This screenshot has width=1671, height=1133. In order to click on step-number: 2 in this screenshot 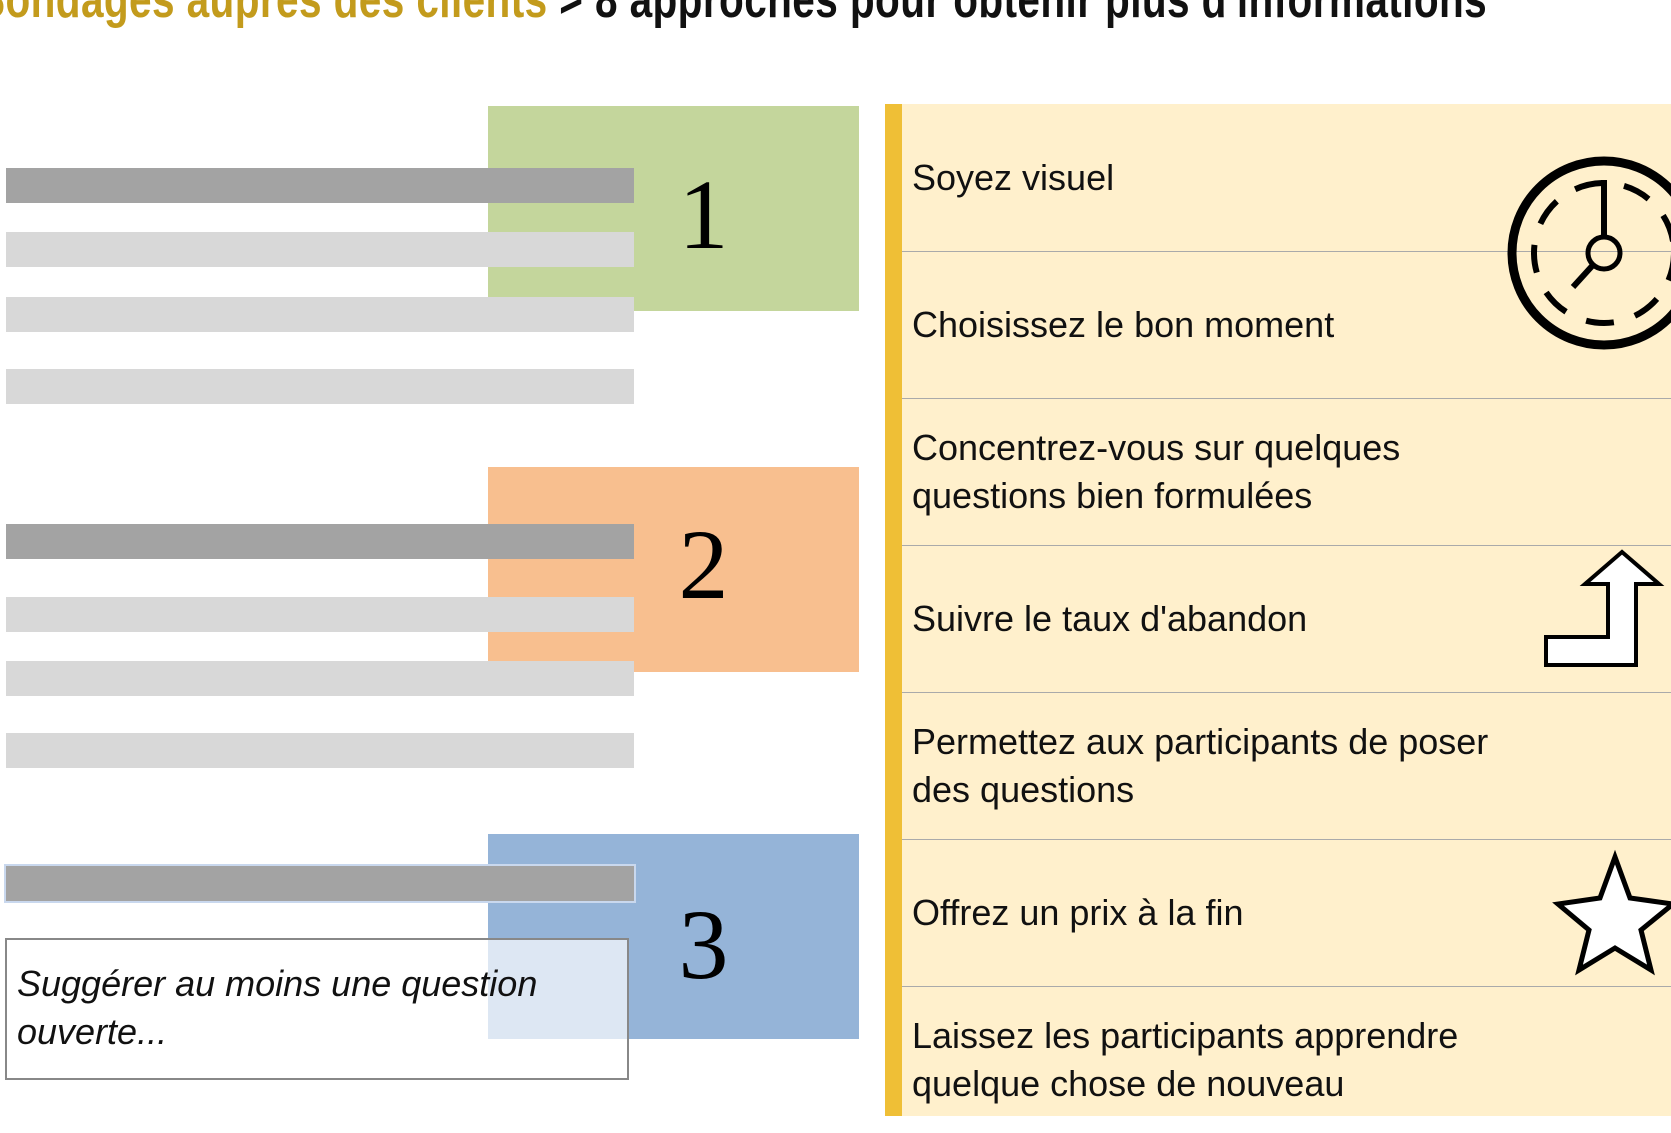, I will do `click(703, 564)`.